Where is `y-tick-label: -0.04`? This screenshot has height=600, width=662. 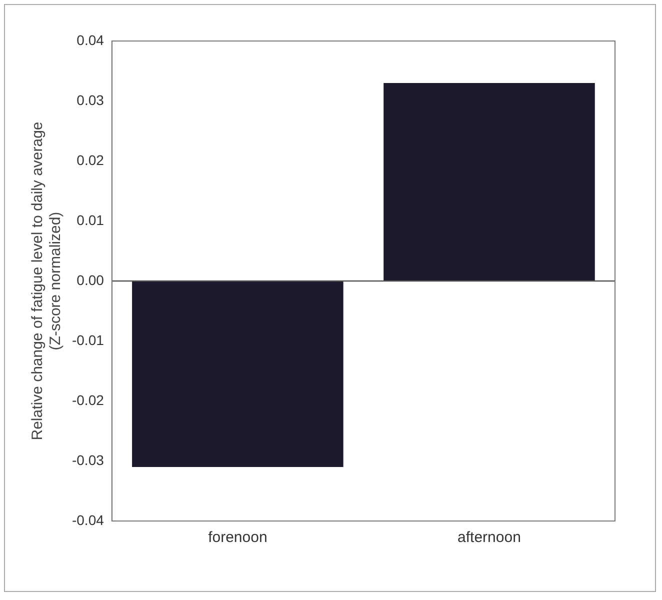
y-tick-label: -0.04 is located at coordinates (88, 520).